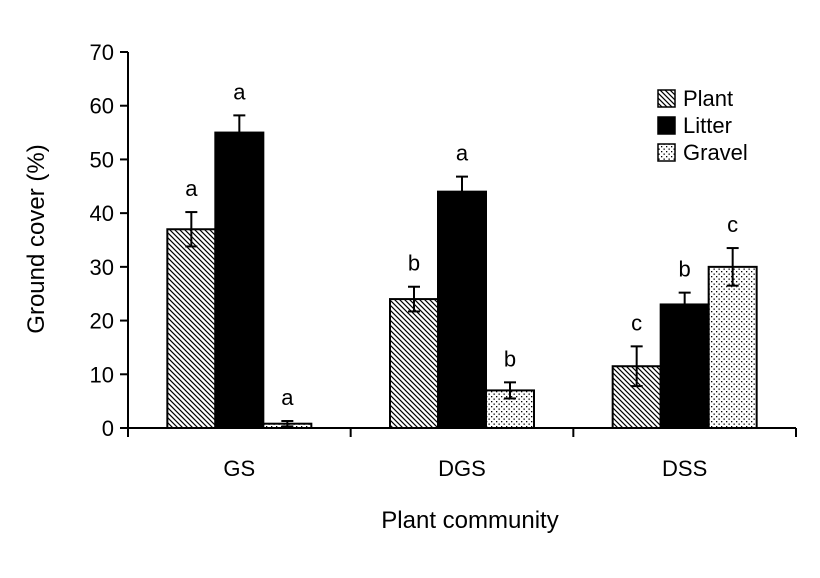 This screenshot has width=820, height=578. I want to click on bar-plant-dgs, so click(414, 364).